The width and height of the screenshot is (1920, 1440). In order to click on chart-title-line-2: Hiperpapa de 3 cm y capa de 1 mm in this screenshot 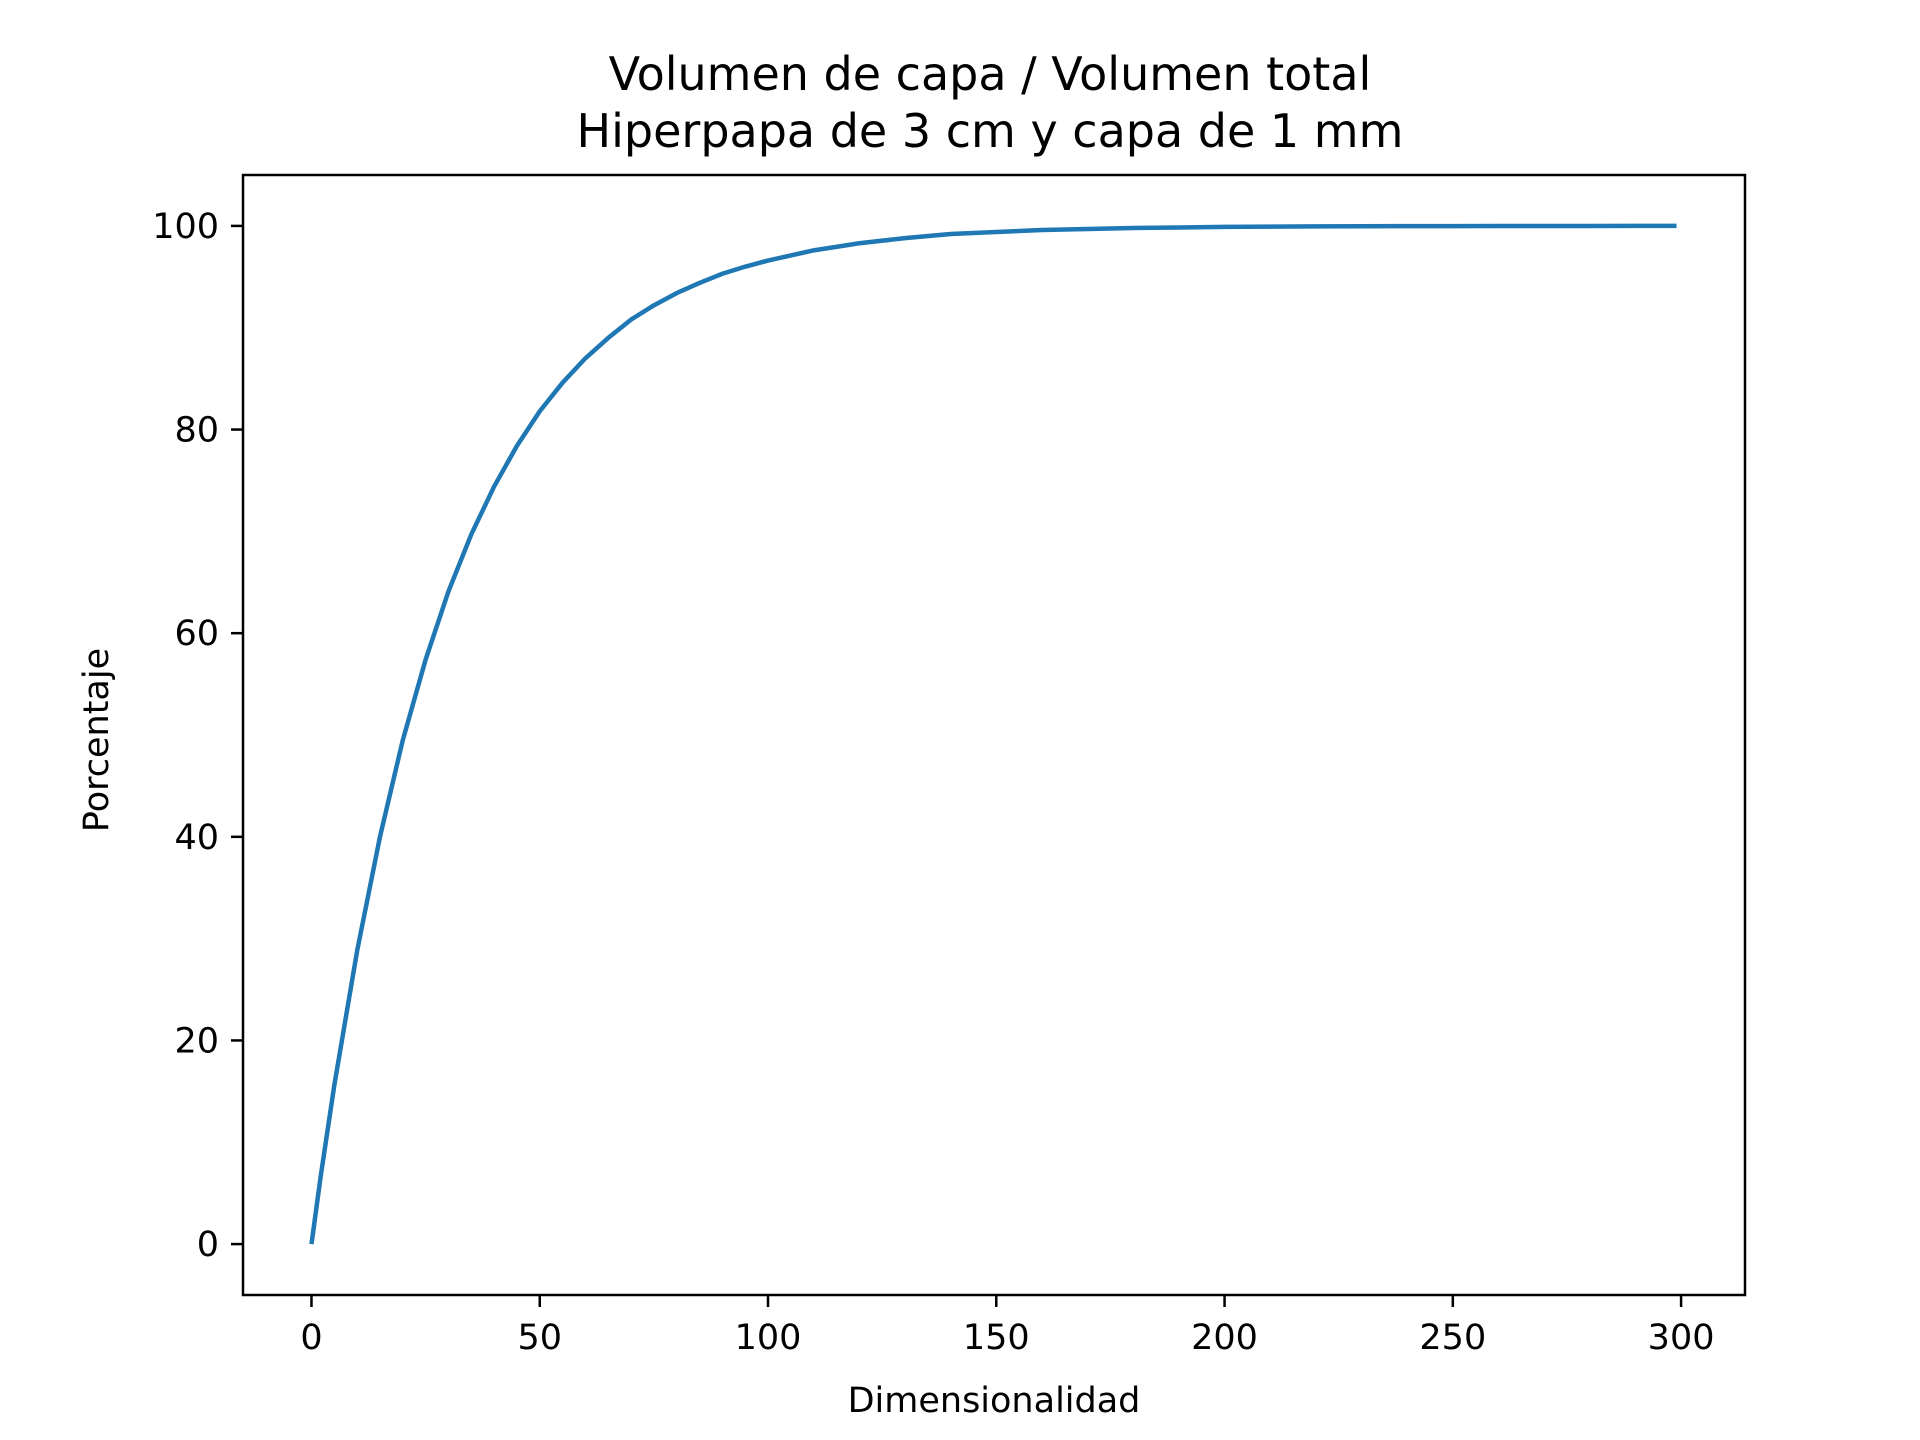, I will do `click(990, 131)`.